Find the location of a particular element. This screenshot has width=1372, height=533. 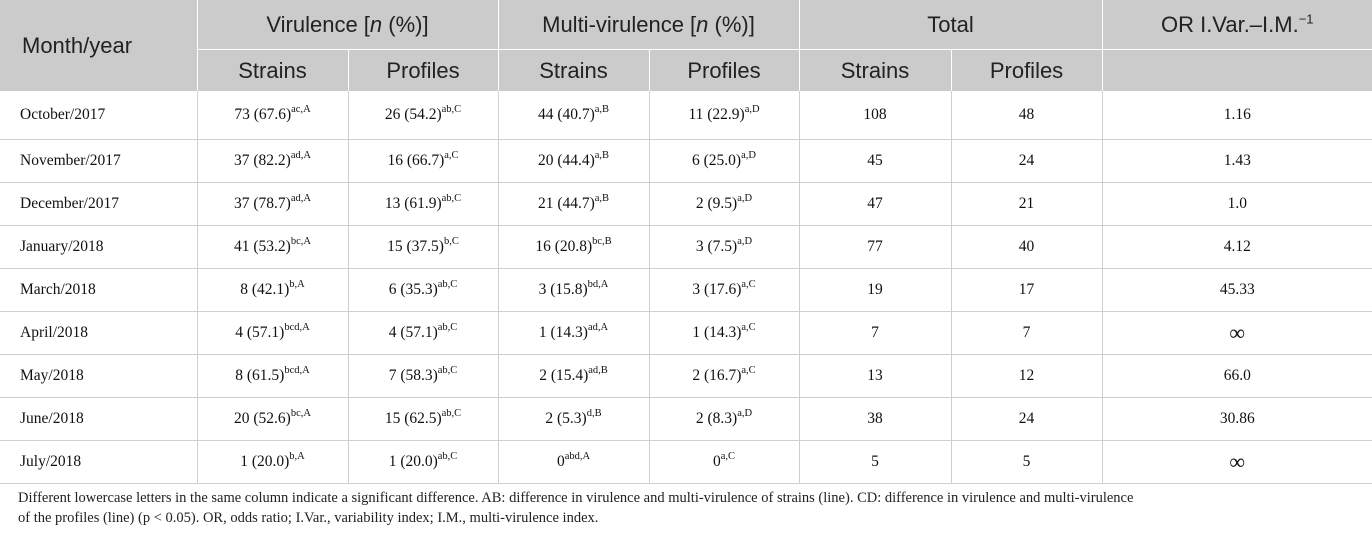

cell-multivirulence-profiles: 3 (7.5)a,D is located at coordinates (724, 247).